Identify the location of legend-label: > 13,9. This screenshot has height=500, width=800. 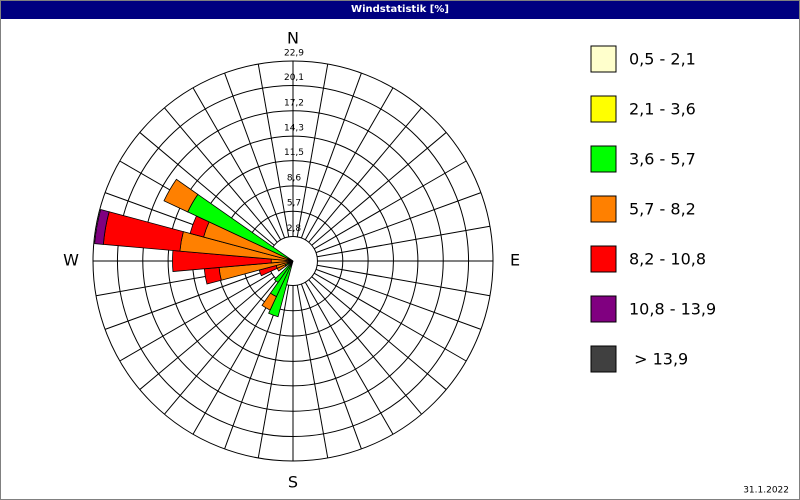
(658, 359).